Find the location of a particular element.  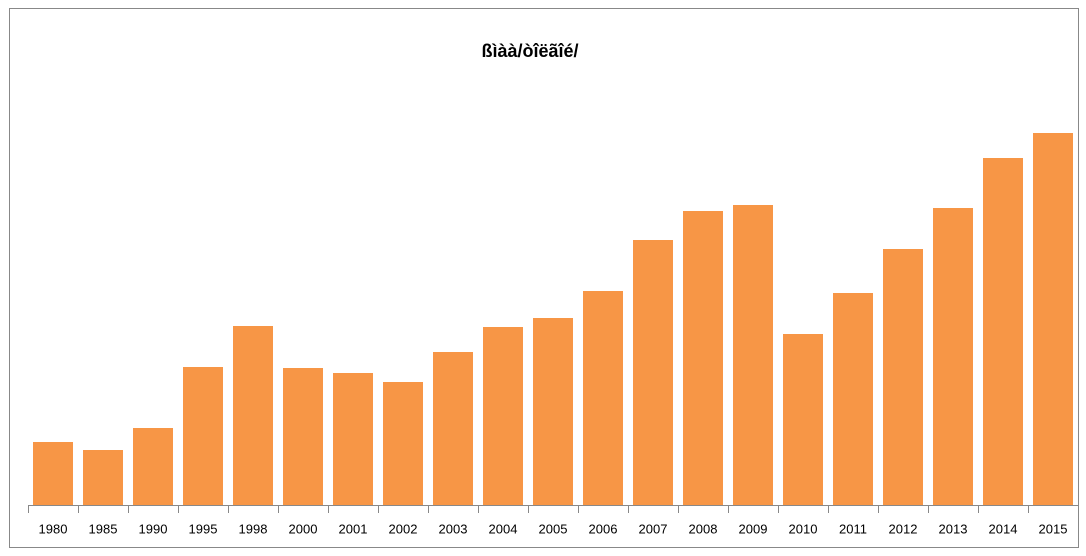

x-tick-label: 2004 is located at coordinates (503, 528).